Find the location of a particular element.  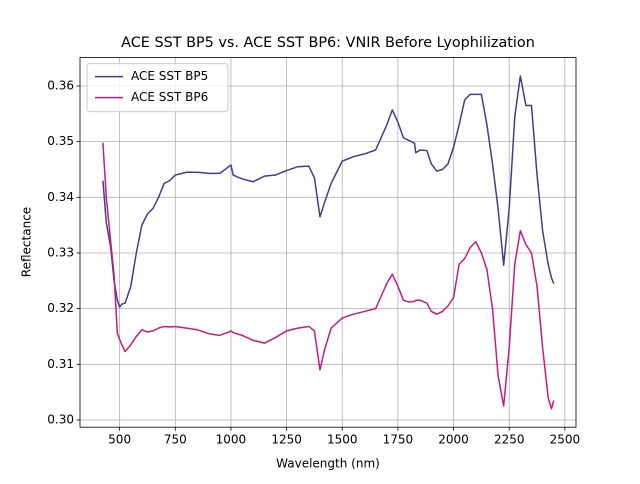

x-tick-label: 500 is located at coordinates (119, 440).